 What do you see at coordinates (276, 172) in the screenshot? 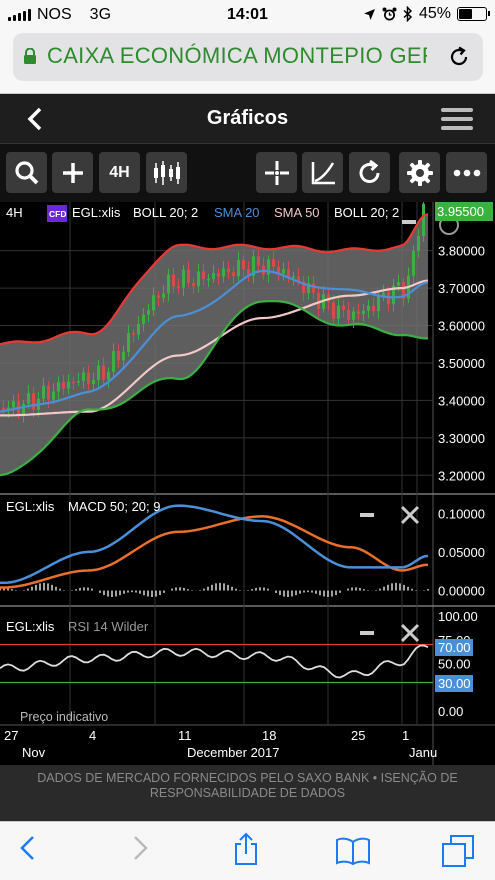
I see `crosshair-button` at bounding box center [276, 172].